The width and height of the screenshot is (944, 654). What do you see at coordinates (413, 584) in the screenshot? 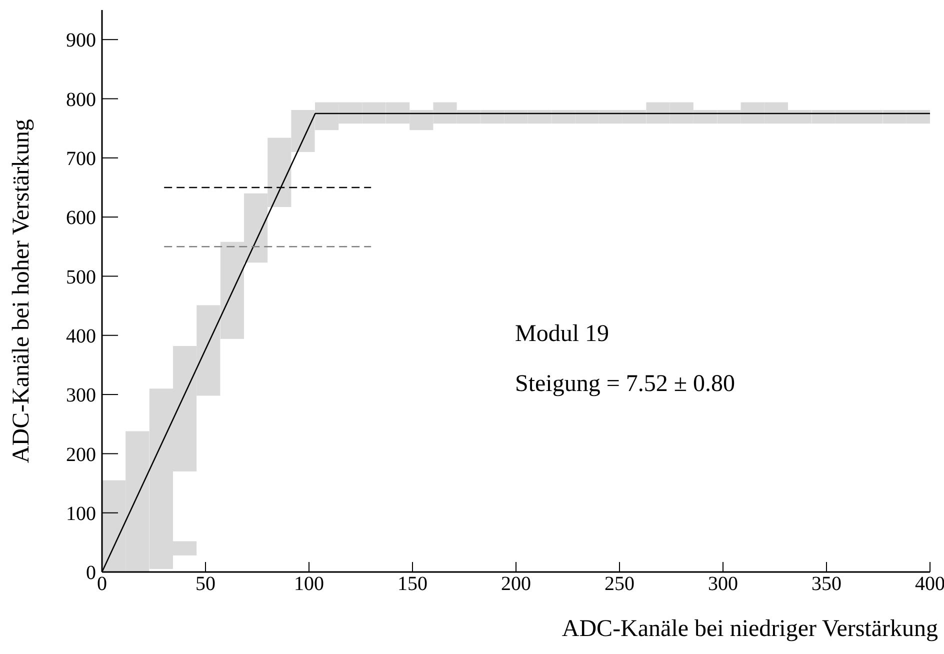
I see `x-tick-label: 150` at bounding box center [413, 584].